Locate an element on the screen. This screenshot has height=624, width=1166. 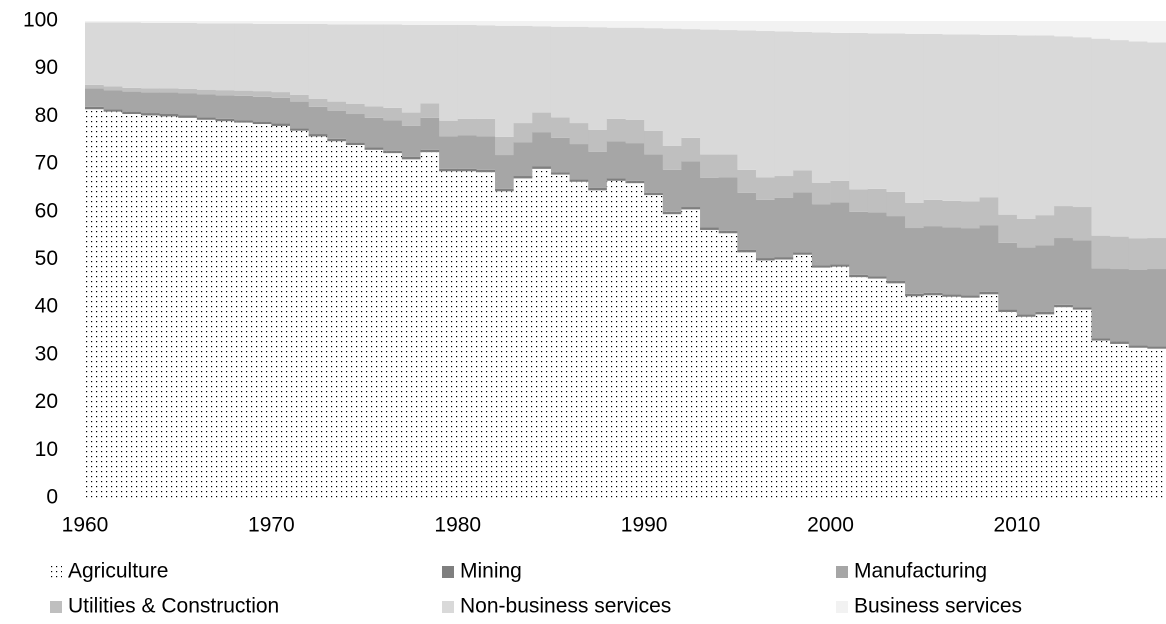
y-tick-label: 70 is located at coordinates (46, 163).